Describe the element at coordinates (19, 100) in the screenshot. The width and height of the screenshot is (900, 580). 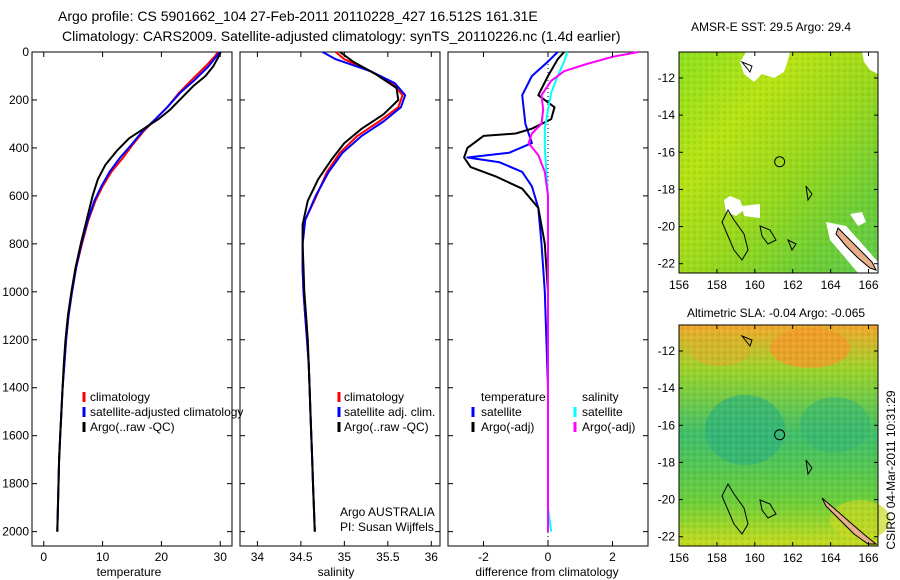
I see `y-tick-label: 200` at that location.